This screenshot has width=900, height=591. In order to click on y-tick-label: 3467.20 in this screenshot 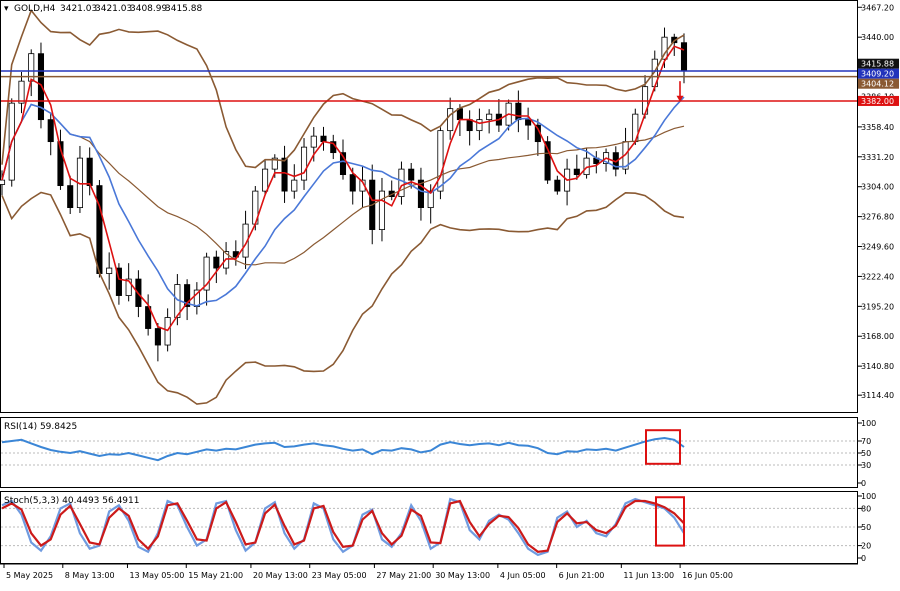, I will do `click(877, 7)`.